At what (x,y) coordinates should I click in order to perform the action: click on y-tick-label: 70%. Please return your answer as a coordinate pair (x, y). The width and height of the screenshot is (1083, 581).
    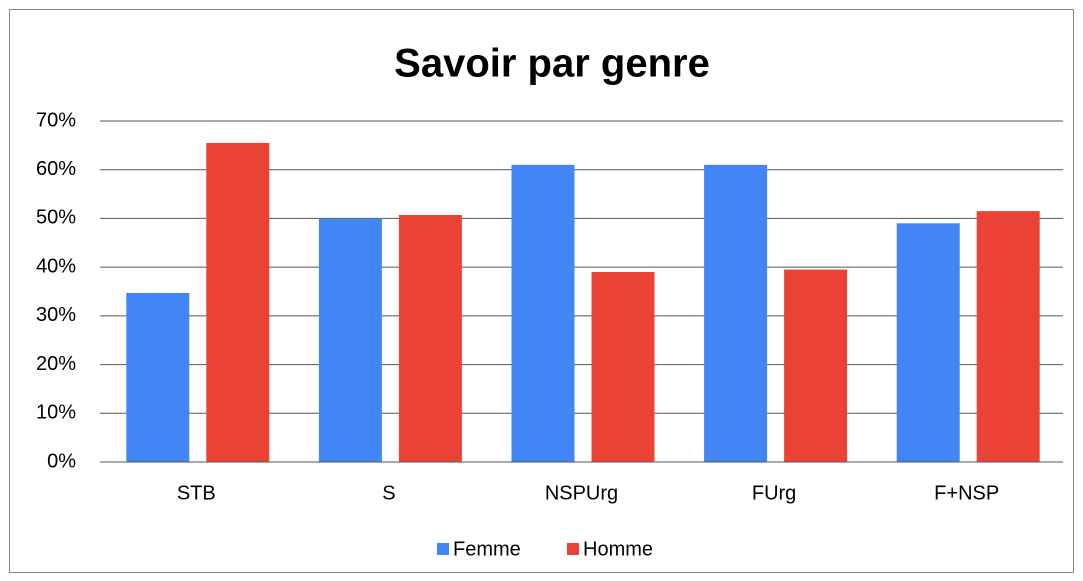
    Looking at the image, I should click on (56, 120).